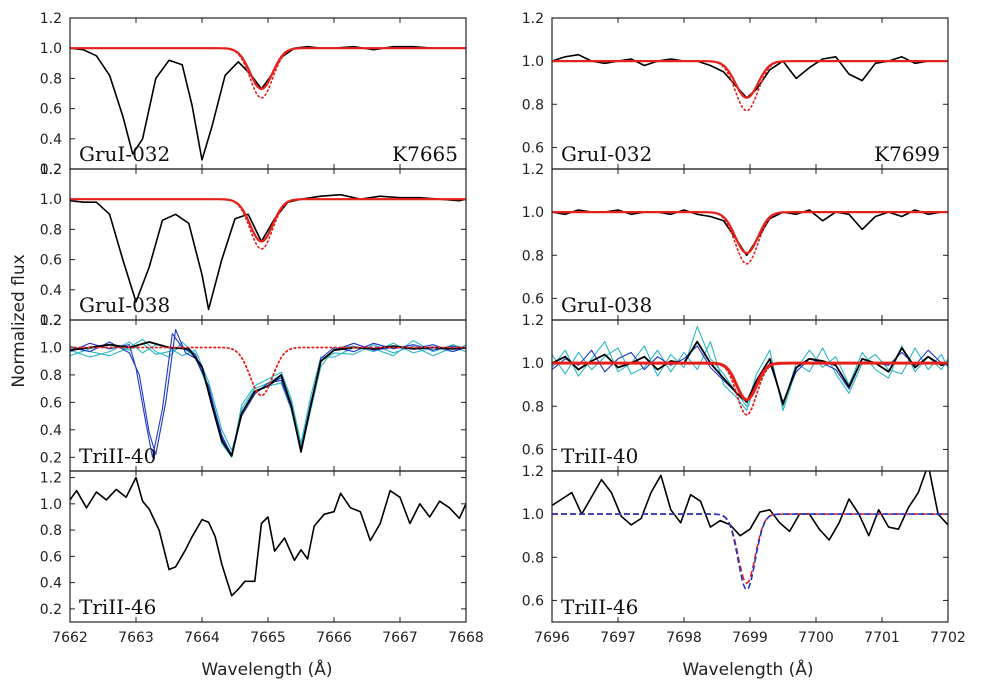 This screenshot has width=981, height=691. I want to click on x-axis-title-left: Wavelength (Å), so click(266, 669).